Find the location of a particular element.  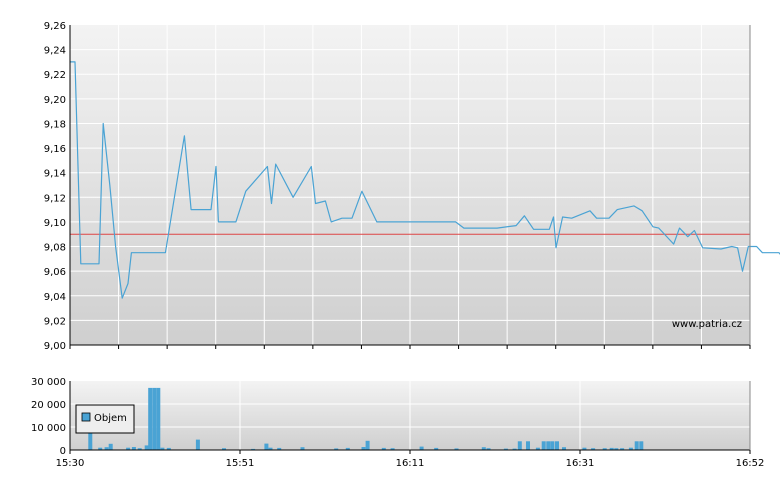

volume-x-tick-label: 15:51 is located at coordinates (240, 463).